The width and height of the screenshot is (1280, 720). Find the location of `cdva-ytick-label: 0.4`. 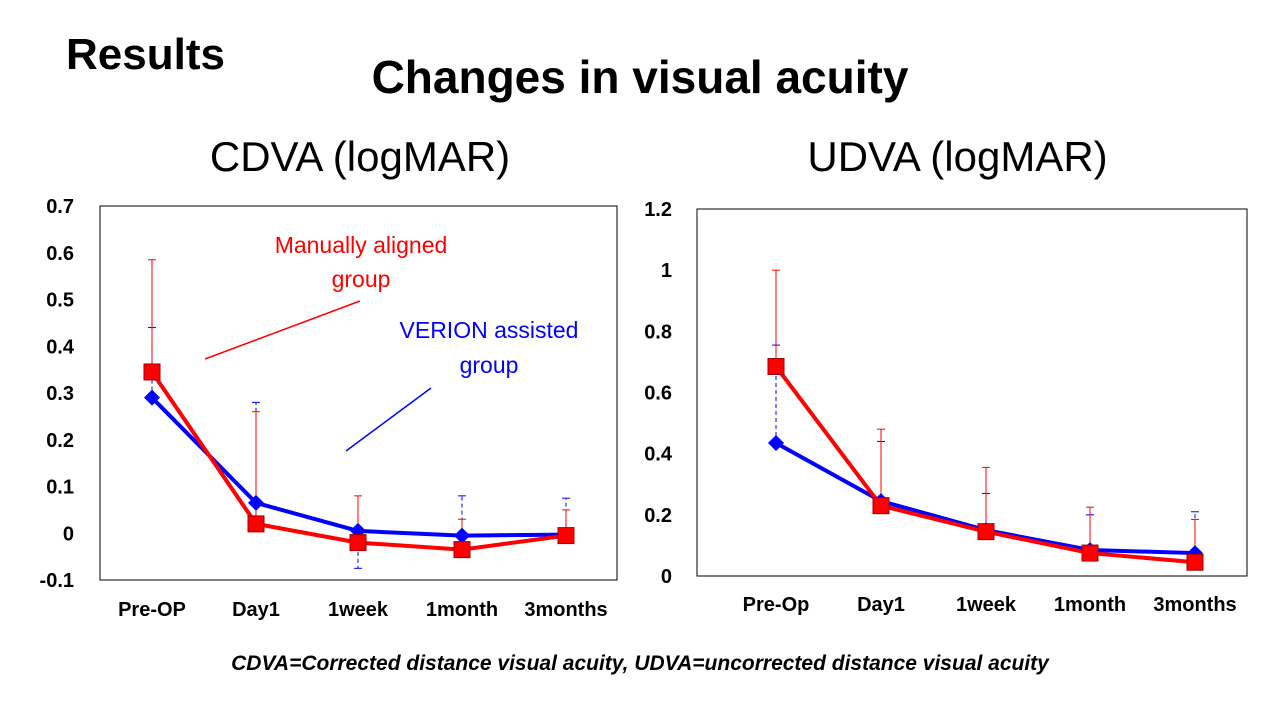

cdva-ytick-label: 0.4 is located at coordinates (60, 347).